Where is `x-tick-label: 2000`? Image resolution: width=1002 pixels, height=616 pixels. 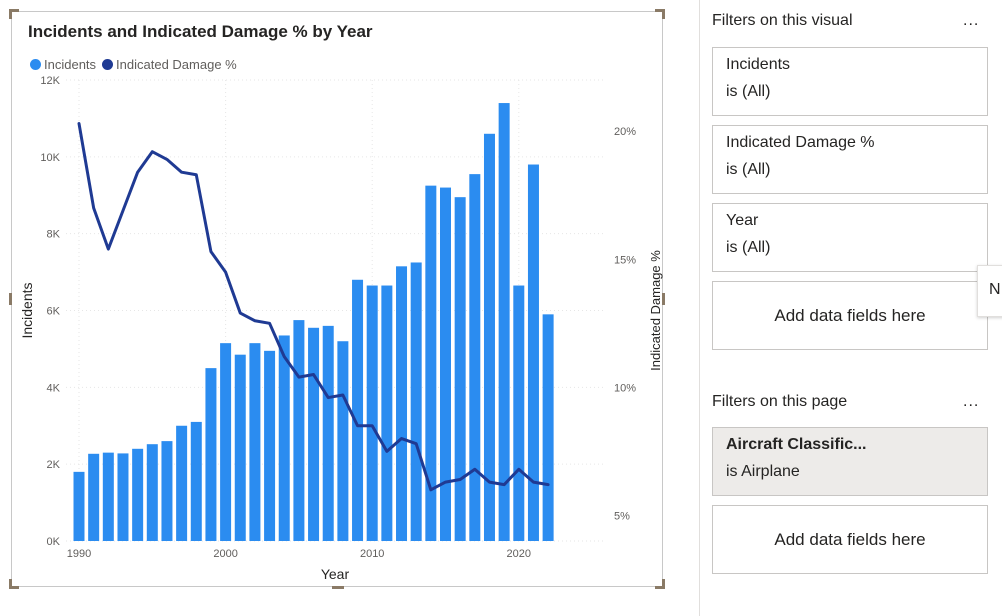 x-tick-label: 2000 is located at coordinates (225, 554).